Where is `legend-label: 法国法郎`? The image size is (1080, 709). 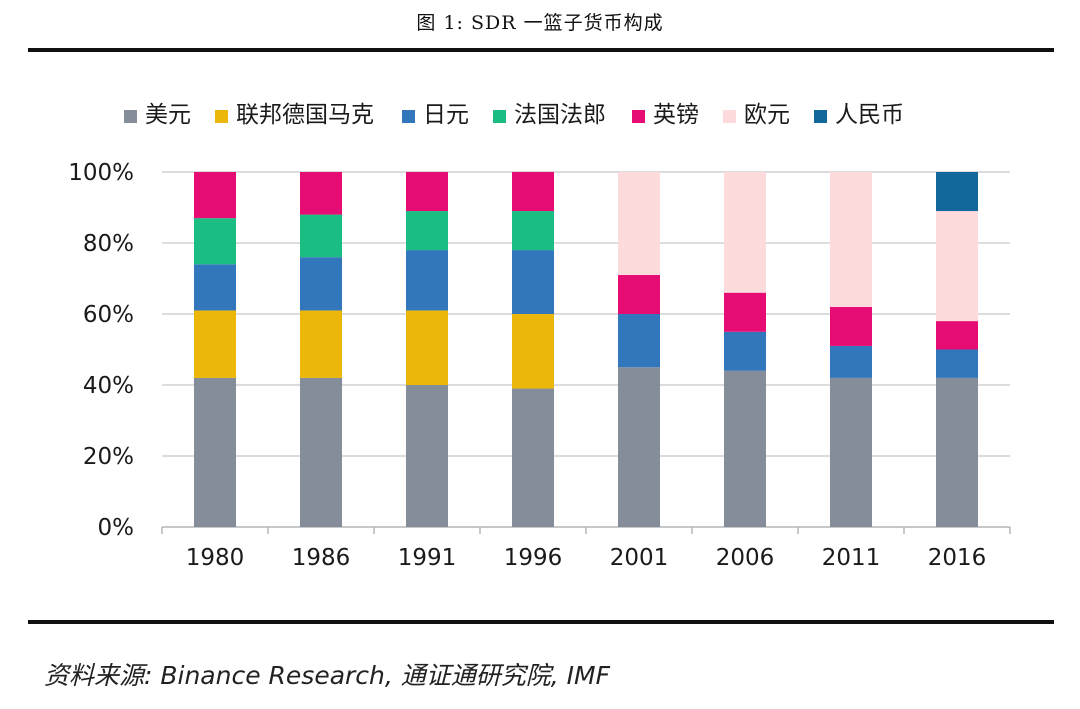
legend-label: 法国法郎 is located at coordinates (560, 115).